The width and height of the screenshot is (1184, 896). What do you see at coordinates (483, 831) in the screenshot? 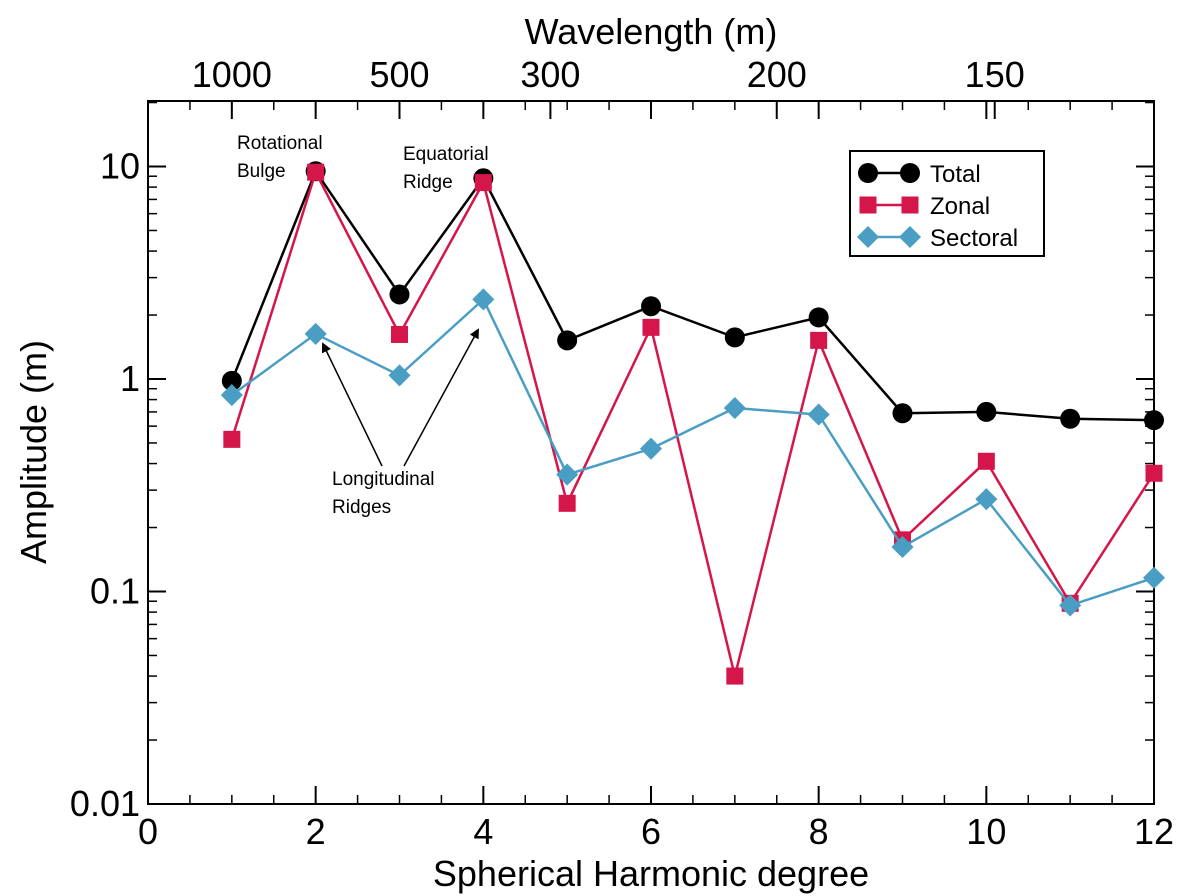
I see `x-tick-label: 4` at bounding box center [483, 831].